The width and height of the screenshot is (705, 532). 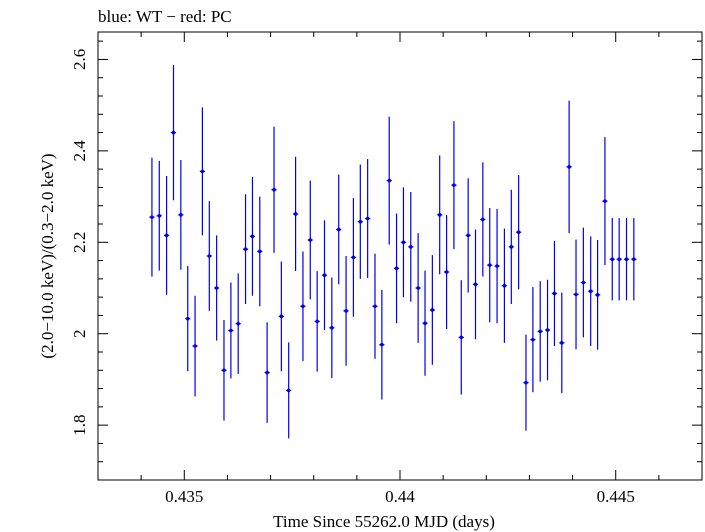 I want to click on y-tick-label: 2.4, so click(x=79, y=151).